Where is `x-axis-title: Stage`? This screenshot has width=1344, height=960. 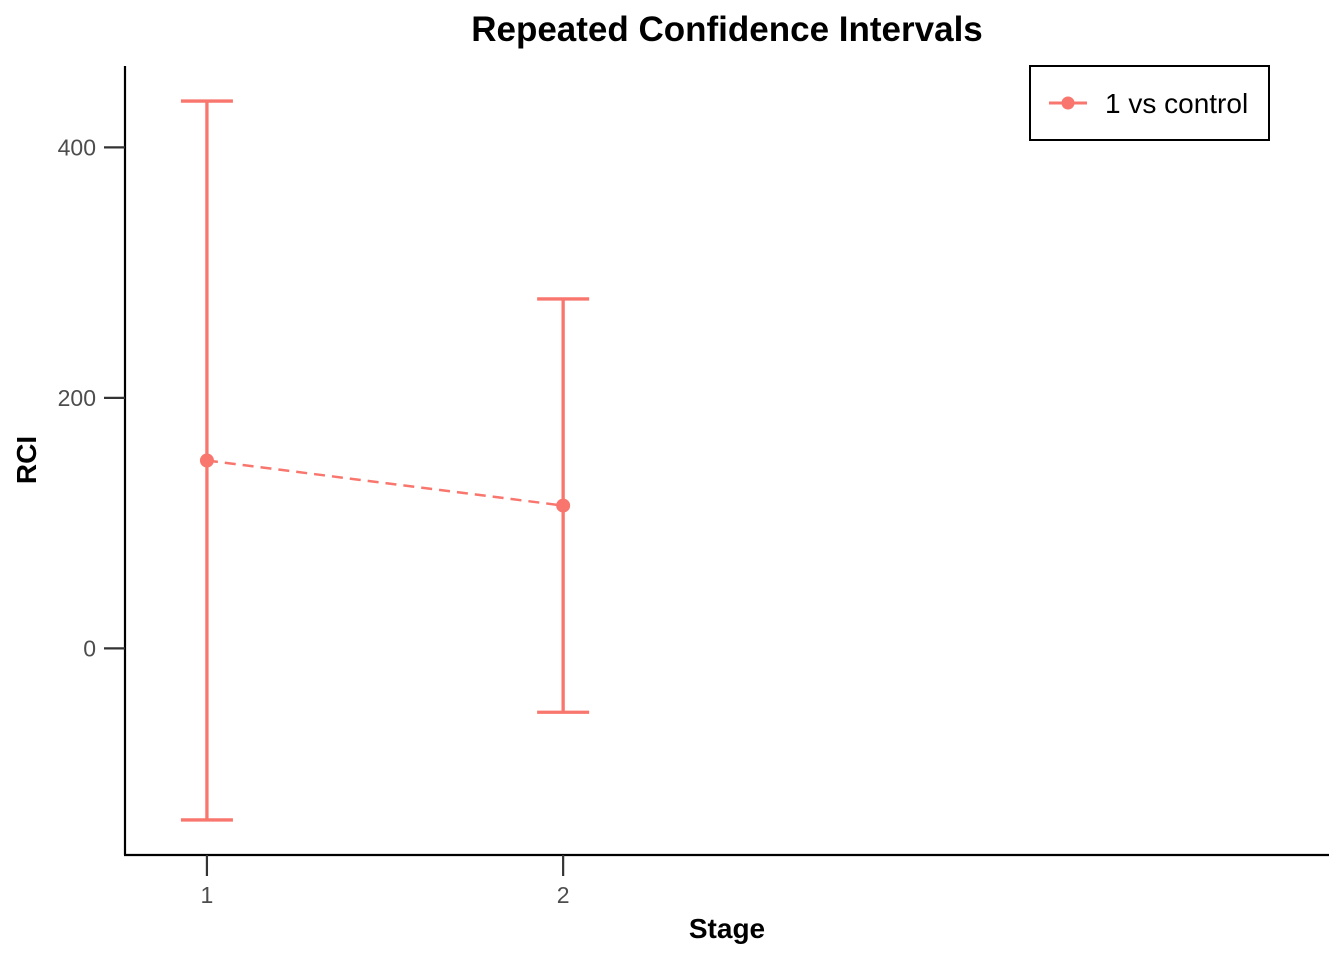 x-axis-title: Stage is located at coordinates (727, 928).